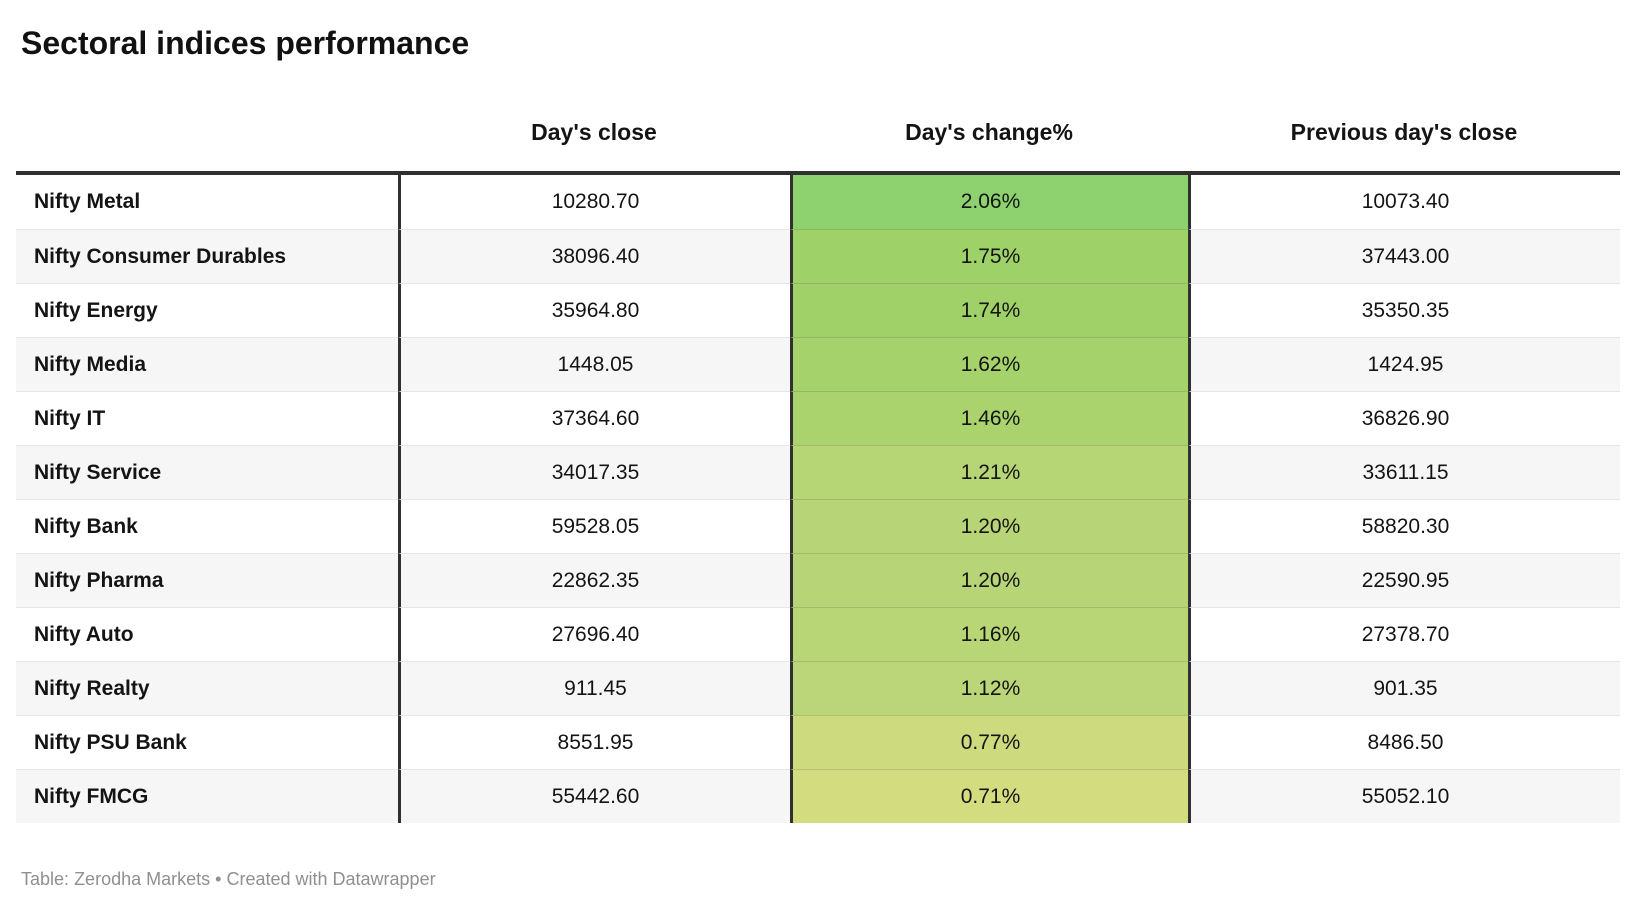  Describe the element at coordinates (1404, 132) in the screenshot. I see `previous-days-close-column-header: Previous day's close` at that location.